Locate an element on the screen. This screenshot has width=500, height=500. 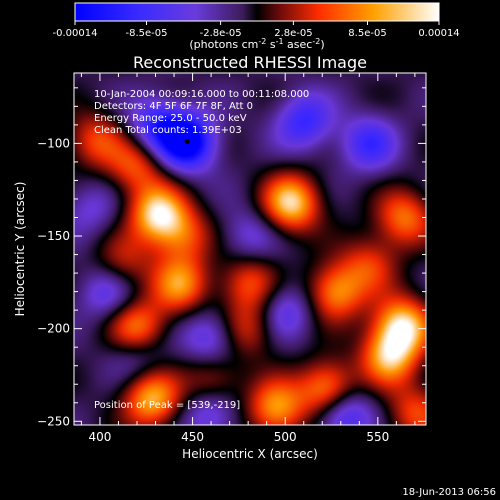
colorbar-tick-label: -0.00014 is located at coordinates (75, 33).